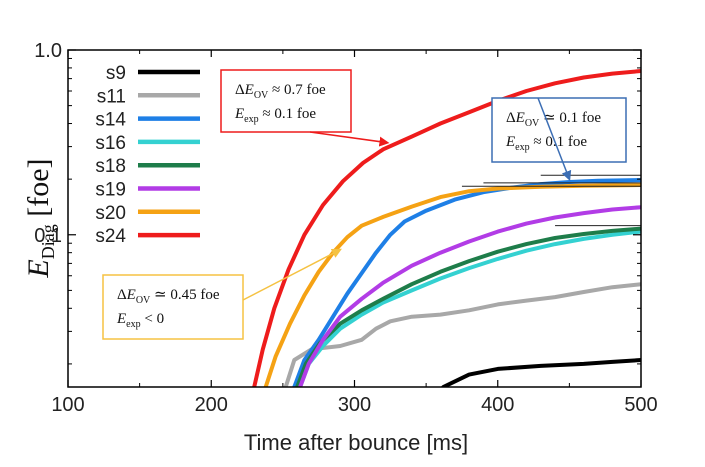 Image resolution: width=705 pixels, height=467 pixels. Describe the element at coordinates (168, 296) in the screenshot. I see `annotation-text: ΔEOV ≃ 0.45 foe` at that location.